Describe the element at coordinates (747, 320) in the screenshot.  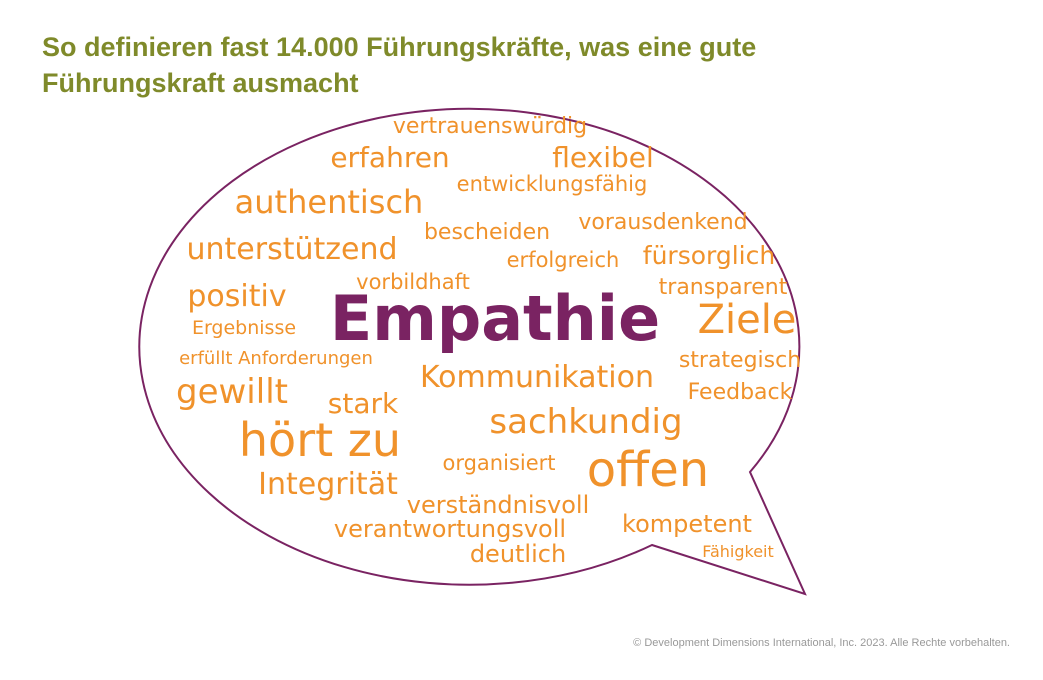
I see `word: Ziele` at that location.